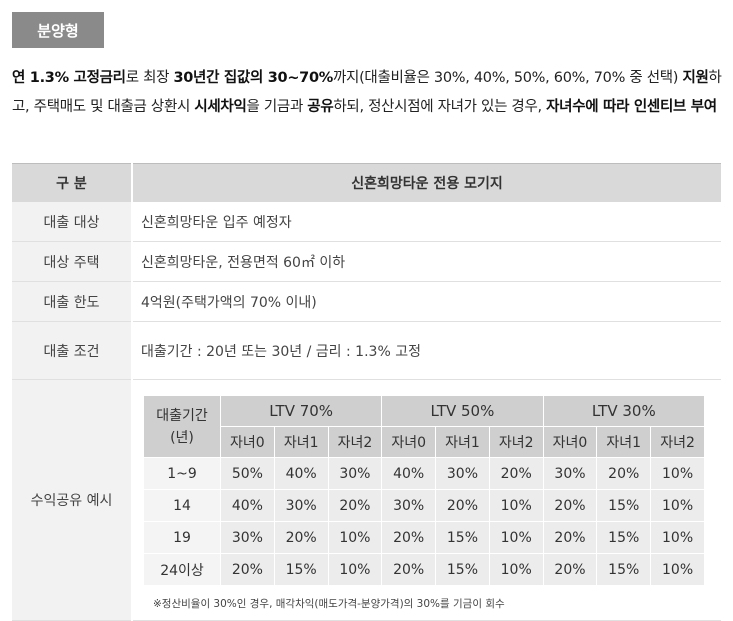  Describe the element at coordinates (367, 92) in the screenshot. I see `intro-text: 하고, 주택매도 및 대출금 상환시` at that location.